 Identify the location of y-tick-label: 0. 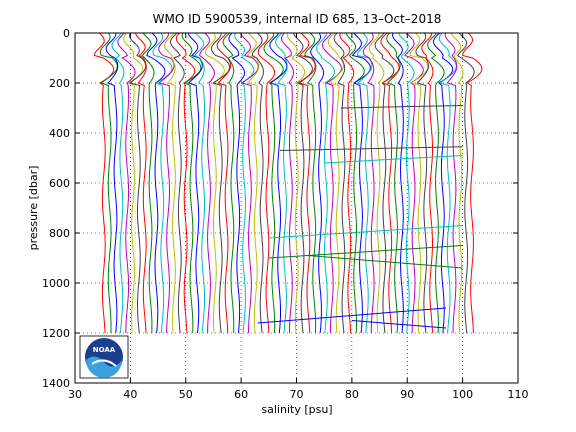
(66, 33).